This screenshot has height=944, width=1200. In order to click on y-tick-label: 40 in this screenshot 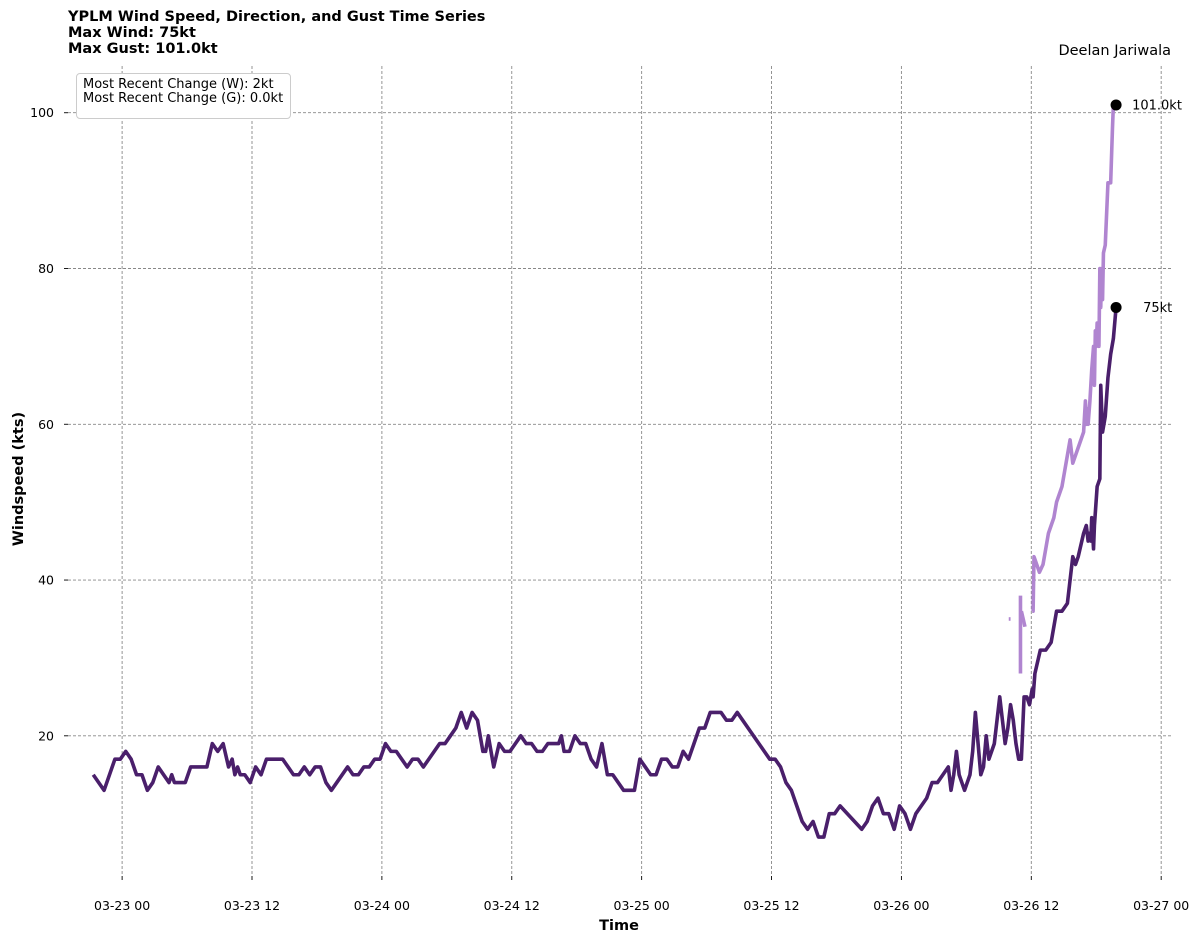, I will do `click(46, 580)`.